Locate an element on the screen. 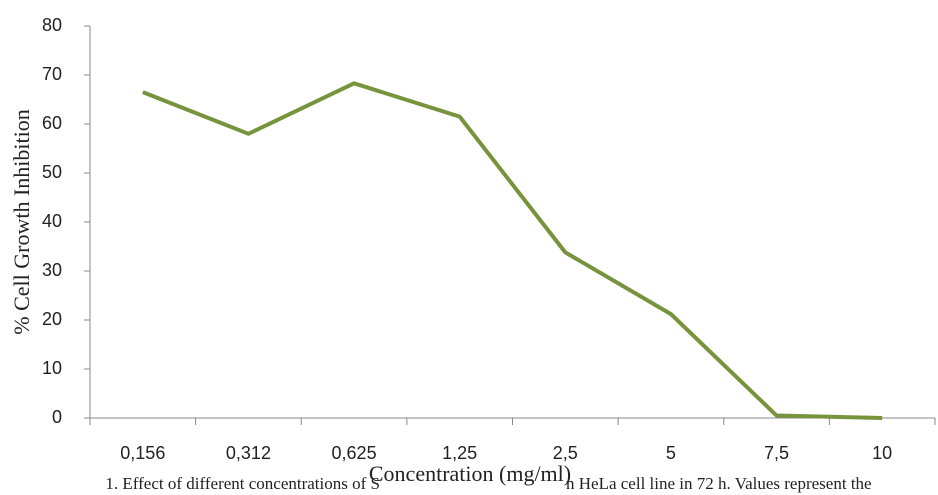 The width and height of the screenshot is (938, 495). y-tick-label: 50 is located at coordinates (52, 172).